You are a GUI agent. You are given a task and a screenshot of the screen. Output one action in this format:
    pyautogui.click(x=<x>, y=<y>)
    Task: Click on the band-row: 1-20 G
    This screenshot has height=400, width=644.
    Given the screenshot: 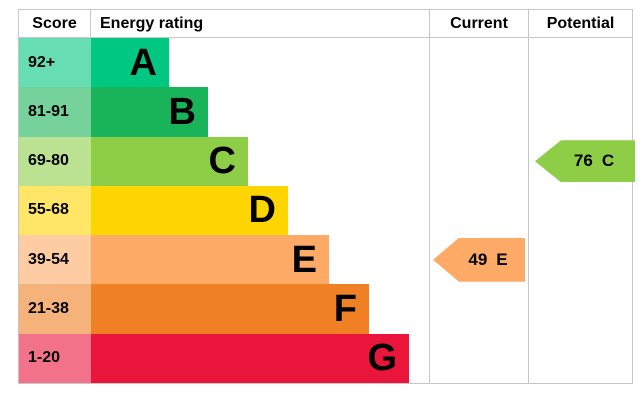 What is the action you would take?
    pyautogui.click(x=224, y=358)
    